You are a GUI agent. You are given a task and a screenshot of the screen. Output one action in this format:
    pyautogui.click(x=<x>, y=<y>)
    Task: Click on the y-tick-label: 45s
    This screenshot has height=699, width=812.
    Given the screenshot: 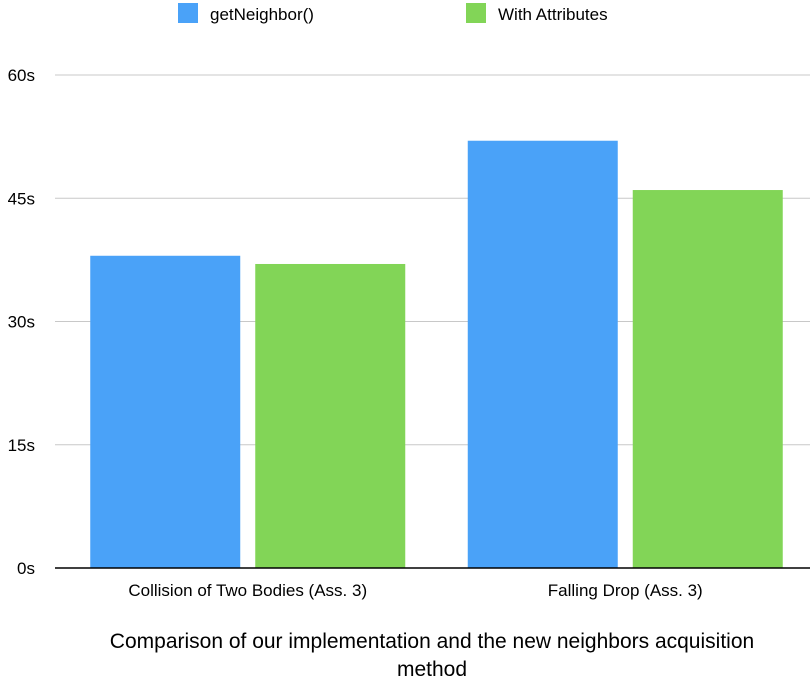 What is the action you would take?
    pyautogui.click(x=21, y=198)
    